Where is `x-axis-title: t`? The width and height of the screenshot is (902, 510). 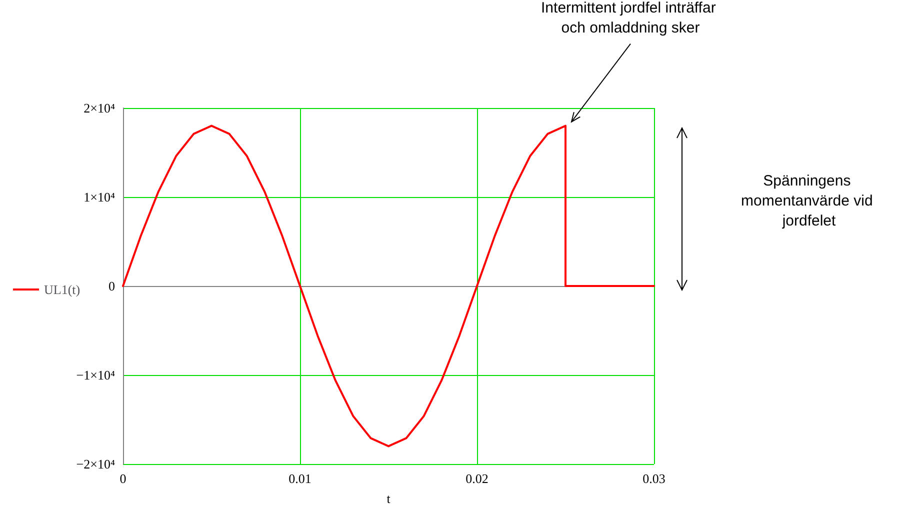 x-axis-title: t is located at coordinates (388, 498).